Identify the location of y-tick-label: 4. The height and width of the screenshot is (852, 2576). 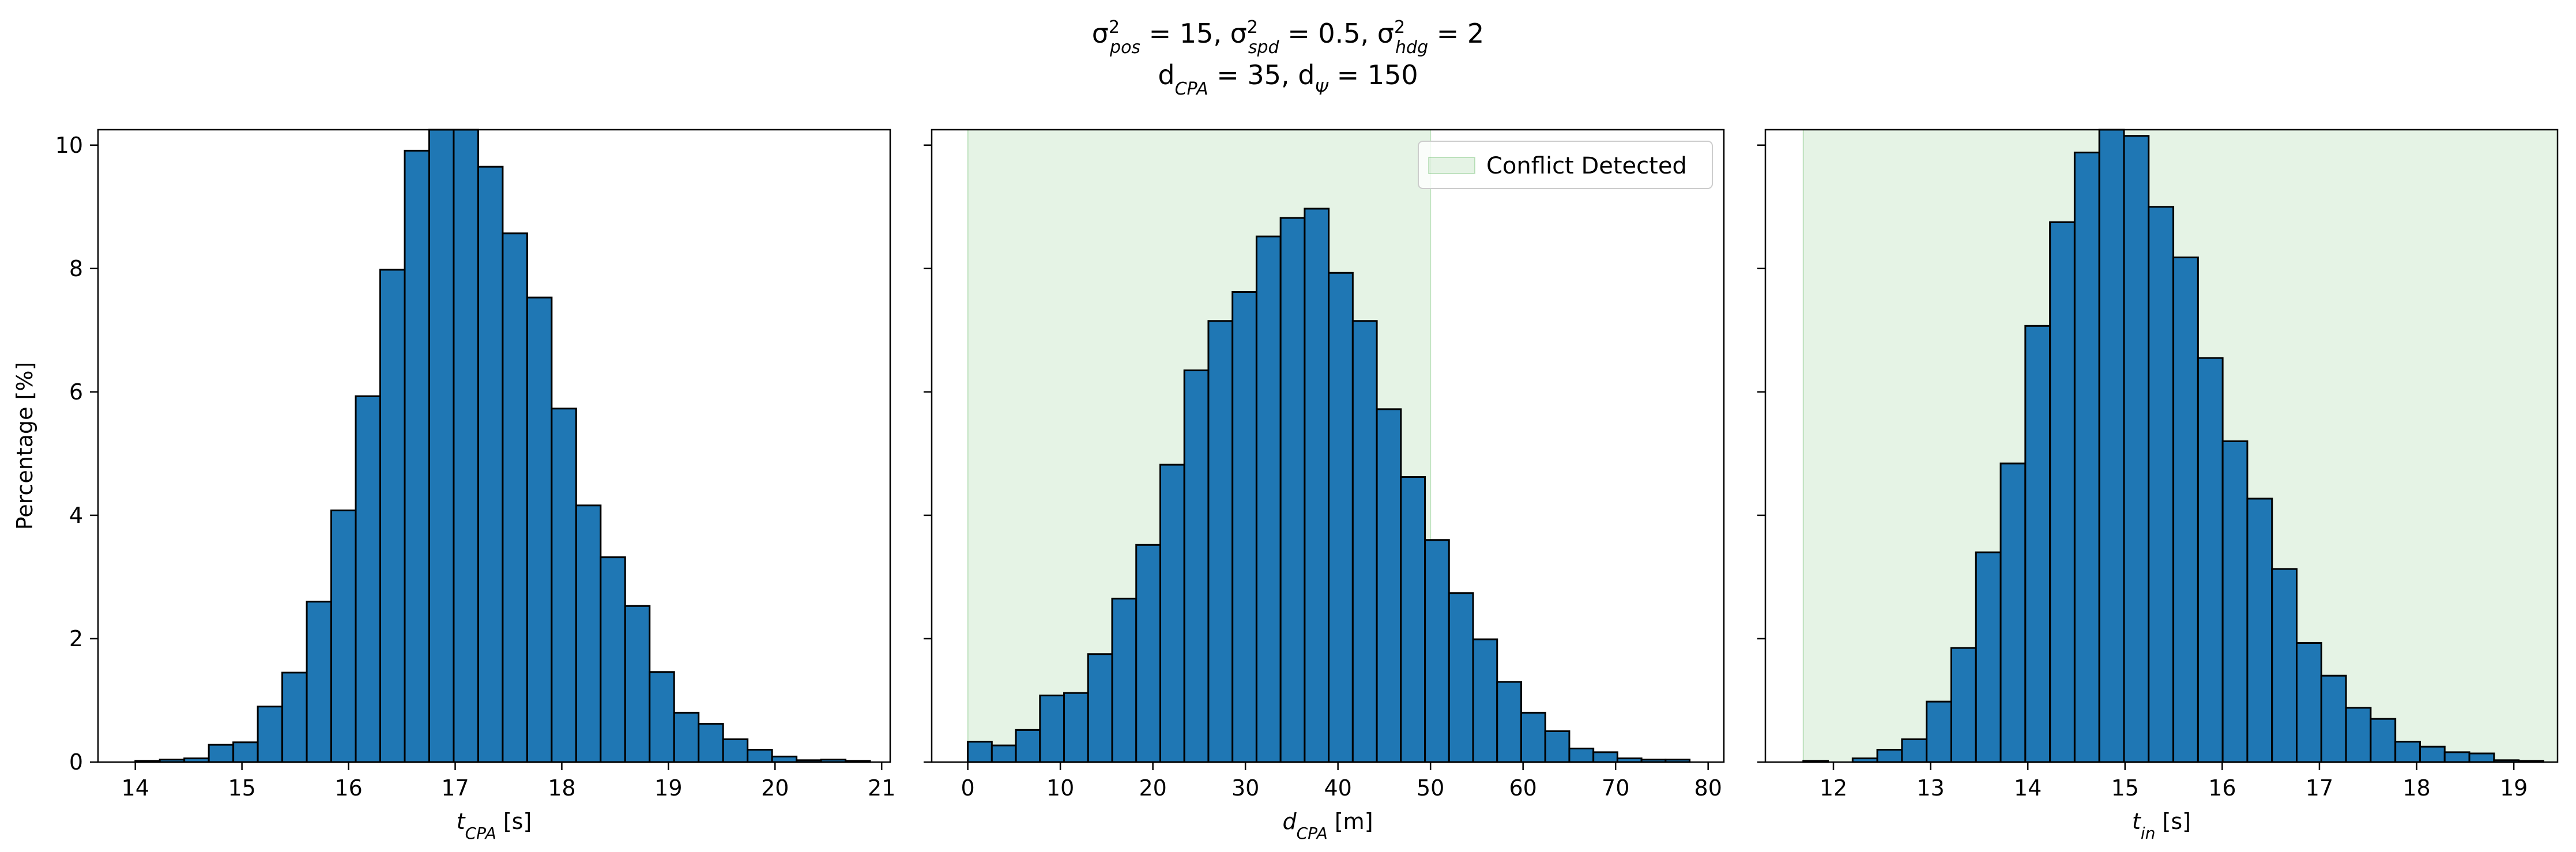
(76, 515).